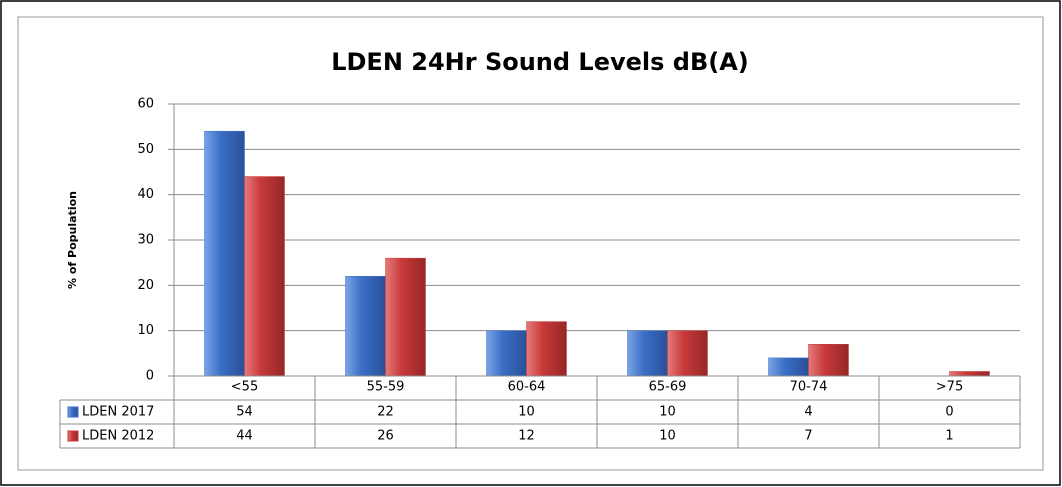 This screenshot has width=1062, height=487. I want to click on table-cell: 12, so click(526, 436).